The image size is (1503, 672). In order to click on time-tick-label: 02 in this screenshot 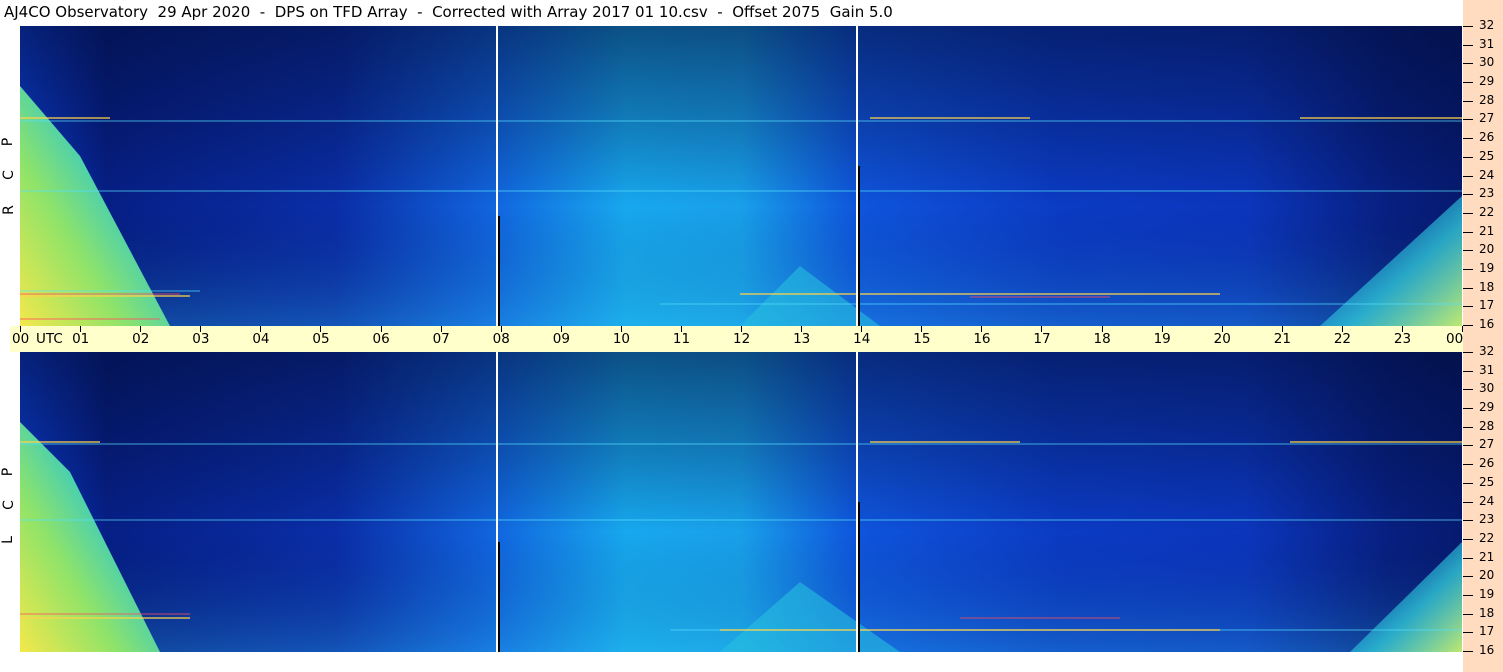, I will do `click(141, 339)`.